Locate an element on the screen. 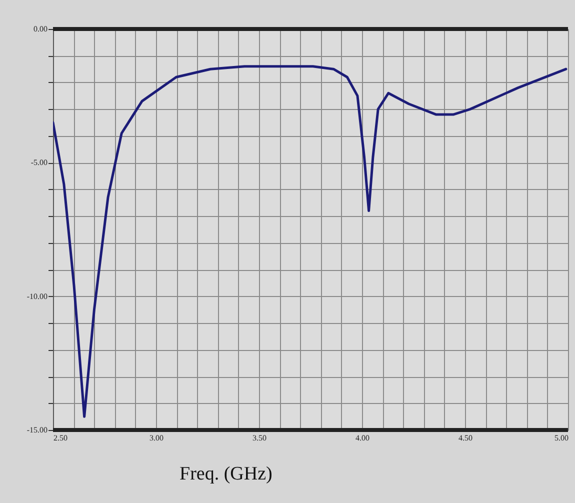 The width and height of the screenshot is (575, 503). x-tick-label: 3.00 is located at coordinates (157, 438).